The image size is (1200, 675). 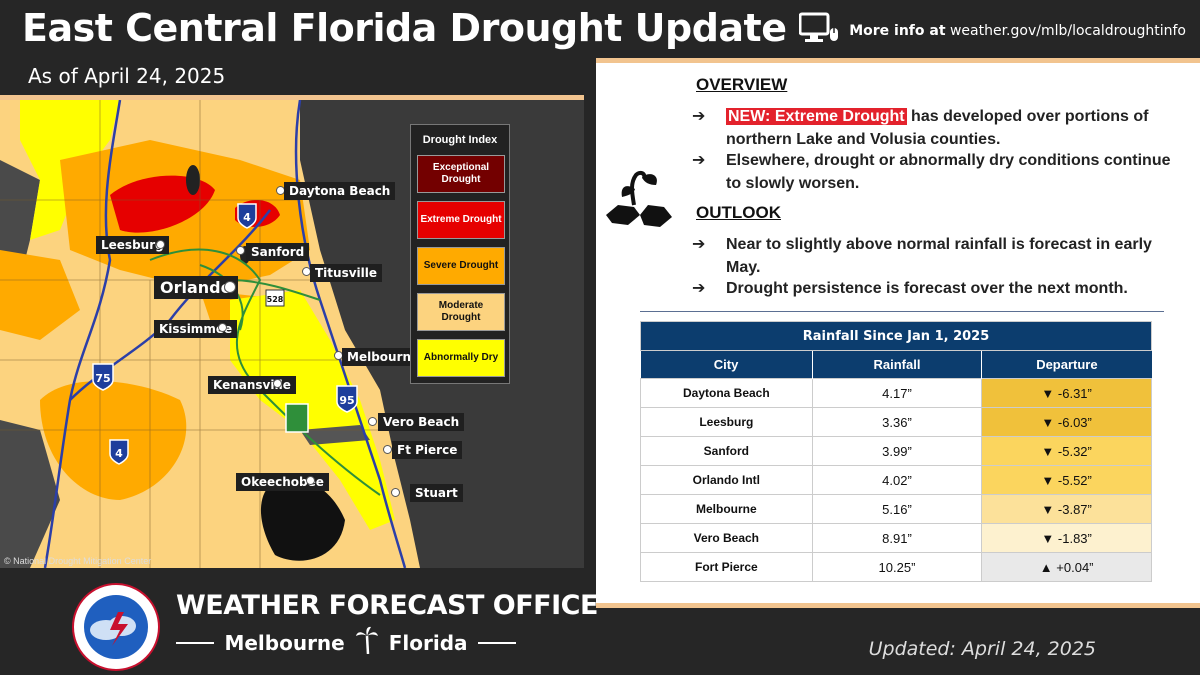 I want to click on cell-city: Orlando Intl, so click(x=726, y=480).